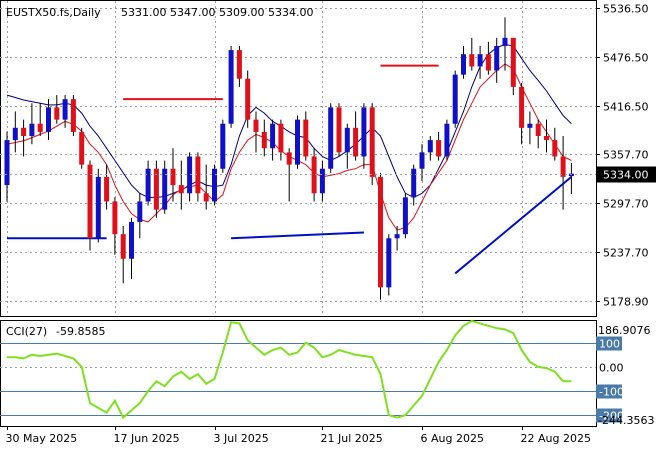 The image size is (660, 450). What do you see at coordinates (626, 9) in the screenshot?
I see `price-tick-label: 5536.50` at bounding box center [626, 9].